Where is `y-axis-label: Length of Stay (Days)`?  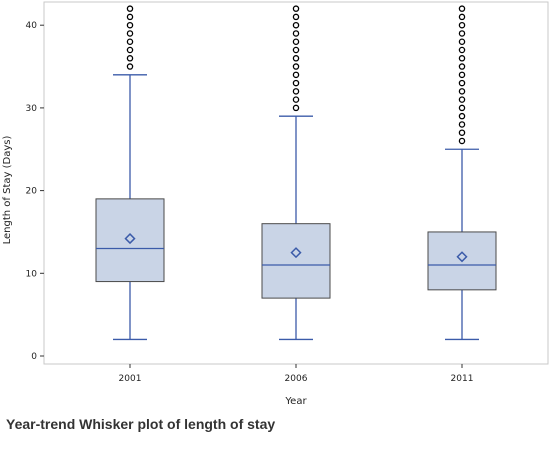
y-axis-label: Length of Stay (Days) is located at coordinates (7, 190).